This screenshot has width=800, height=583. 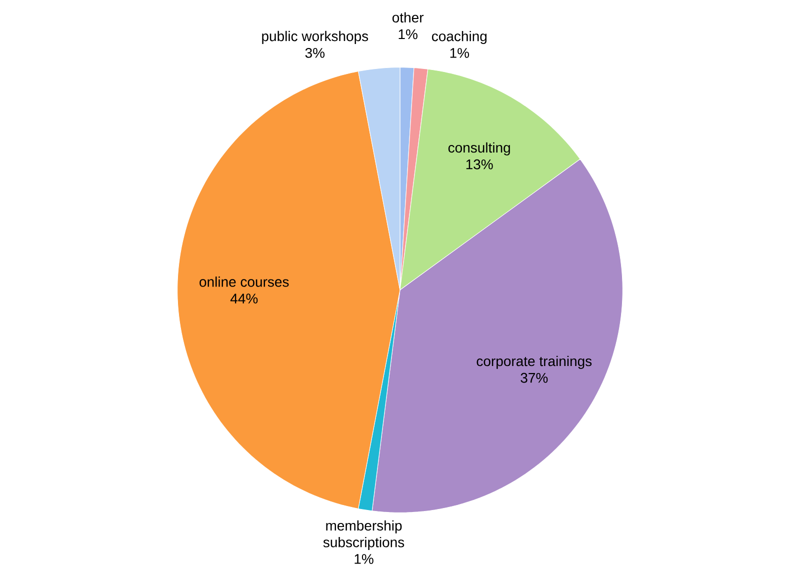 I want to click on slice-label: other, so click(x=408, y=17).